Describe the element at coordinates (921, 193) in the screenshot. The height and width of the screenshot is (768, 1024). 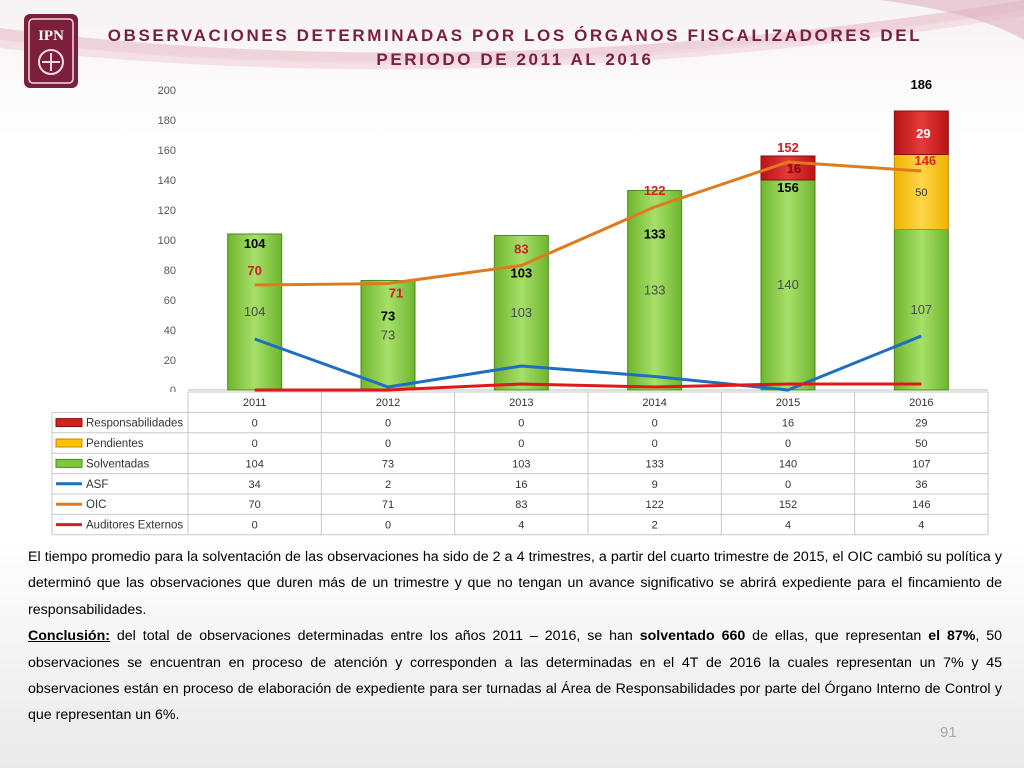
I see `bar-label-pendientes-2016: 50` at that location.